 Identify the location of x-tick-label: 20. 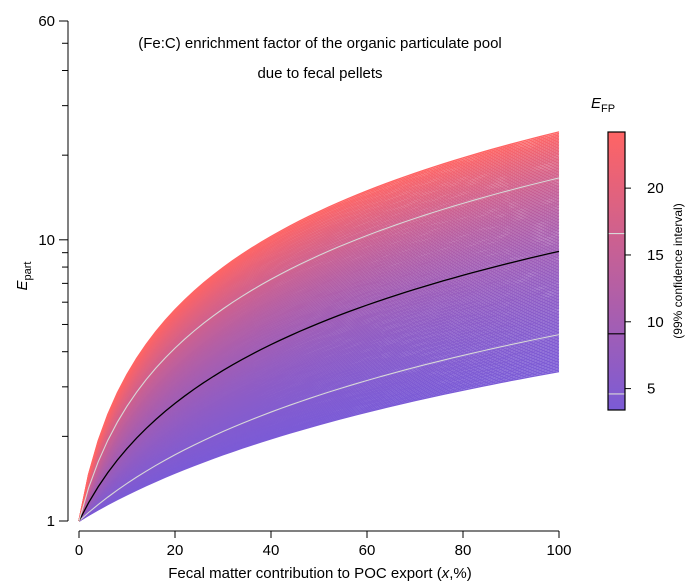
(175, 550).